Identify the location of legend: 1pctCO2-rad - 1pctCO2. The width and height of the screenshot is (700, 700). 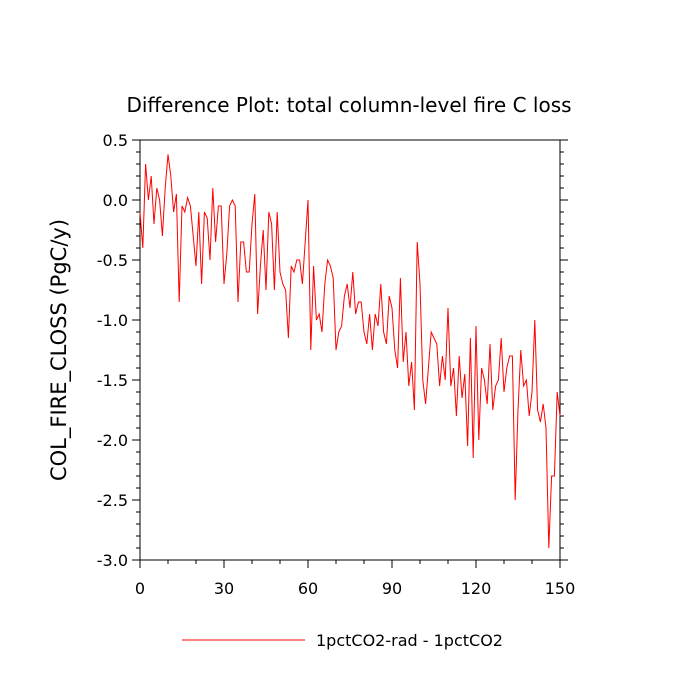
(342, 640).